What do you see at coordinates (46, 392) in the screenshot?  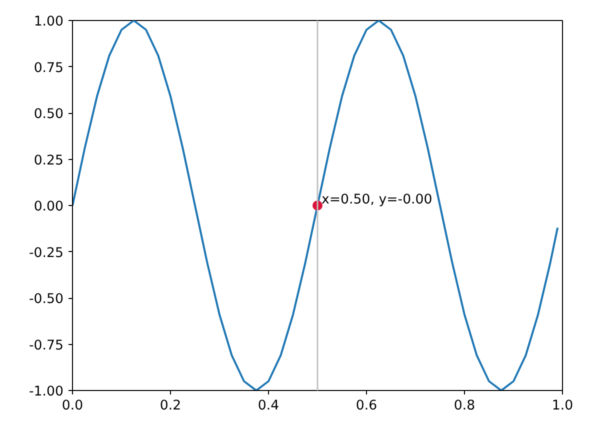 I see `y-tick-label: -1.00` at bounding box center [46, 392].